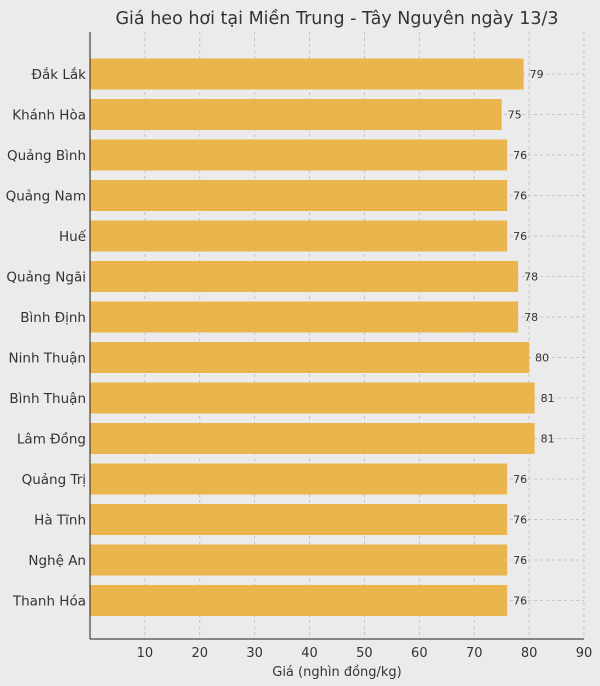 This screenshot has height=686, width=600. I want to click on y-tick-label: Quảng Nam, so click(46, 197).